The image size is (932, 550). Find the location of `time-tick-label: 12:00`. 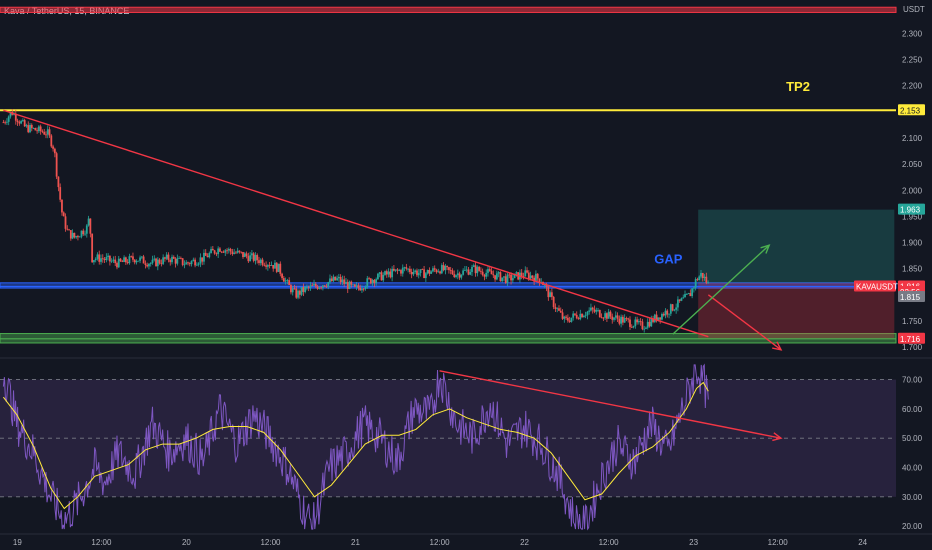

time-tick-label: 12:00 is located at coordinates (778, 542).